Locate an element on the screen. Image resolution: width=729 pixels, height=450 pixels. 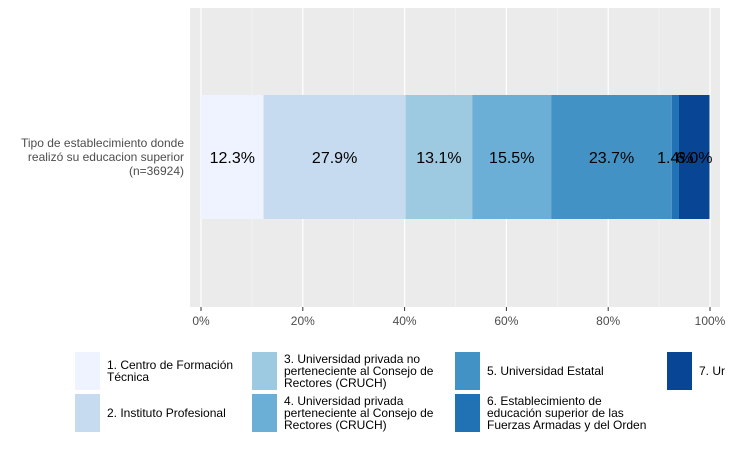
x-tick-label: 20% is located at coordinates (303, 321).